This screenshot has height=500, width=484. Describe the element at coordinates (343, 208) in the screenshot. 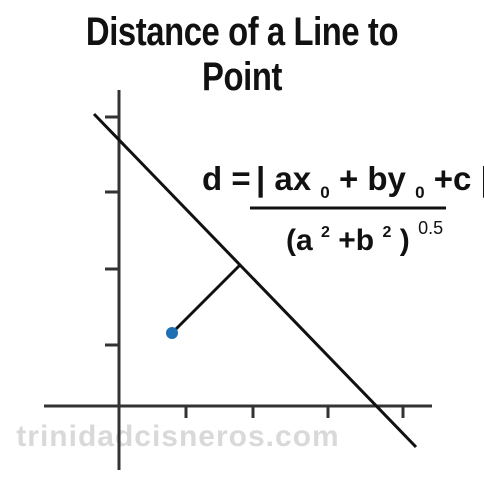

I see `distance-formula: d = | ax 0 + by 0 +c | (a 2 +b 2 ) 0.5` at that location.